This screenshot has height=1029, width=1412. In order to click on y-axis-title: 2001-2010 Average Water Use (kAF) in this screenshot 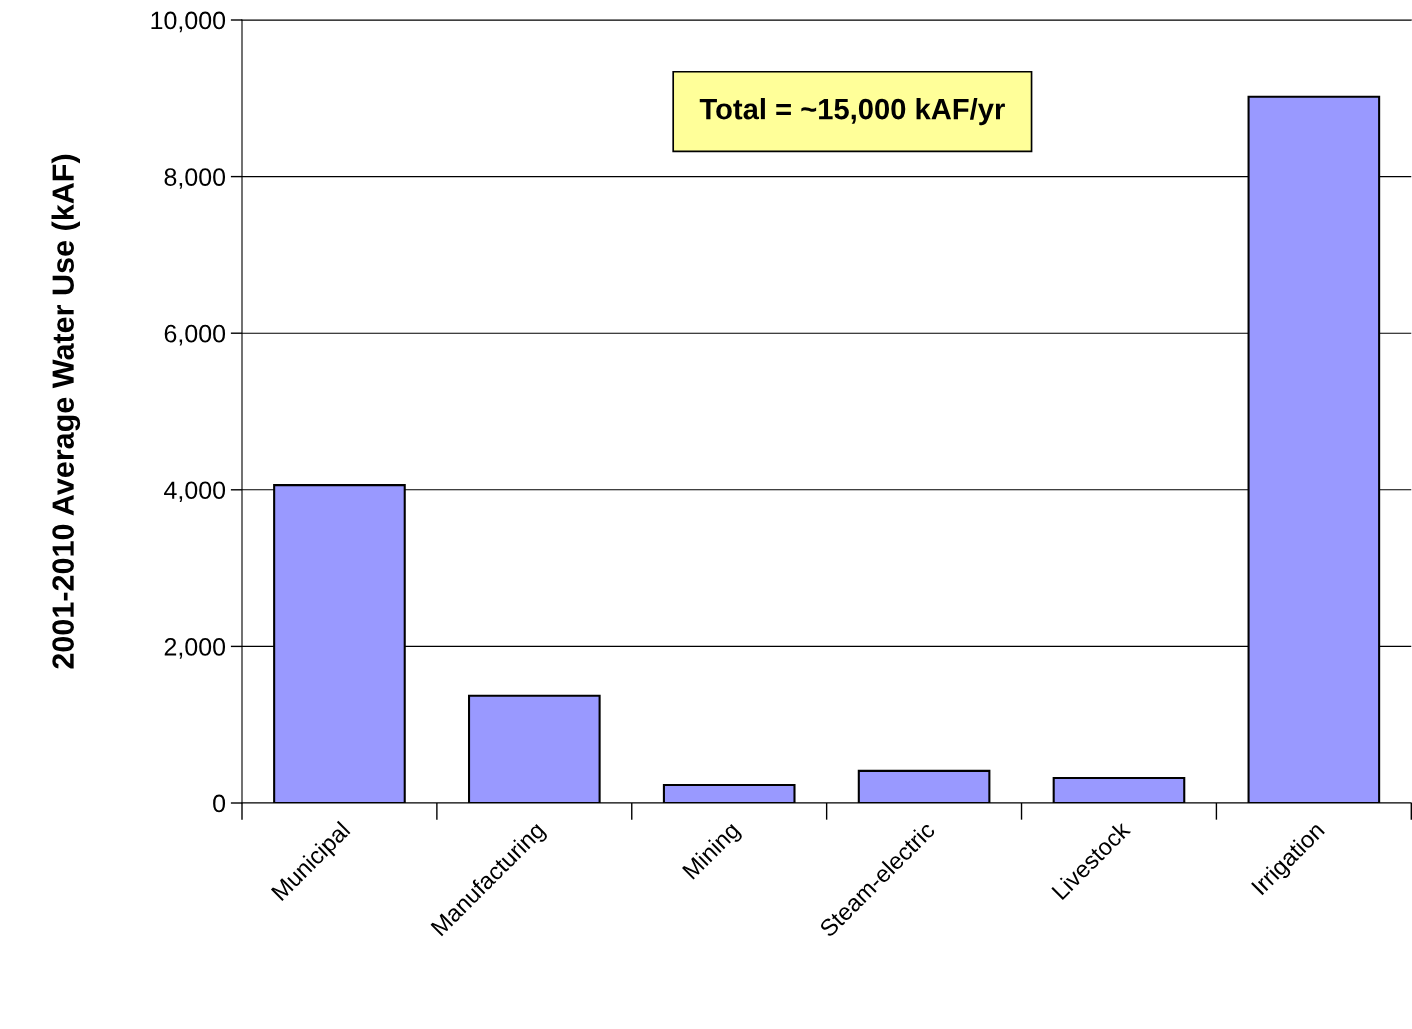, I will do `click(66, 411)`.